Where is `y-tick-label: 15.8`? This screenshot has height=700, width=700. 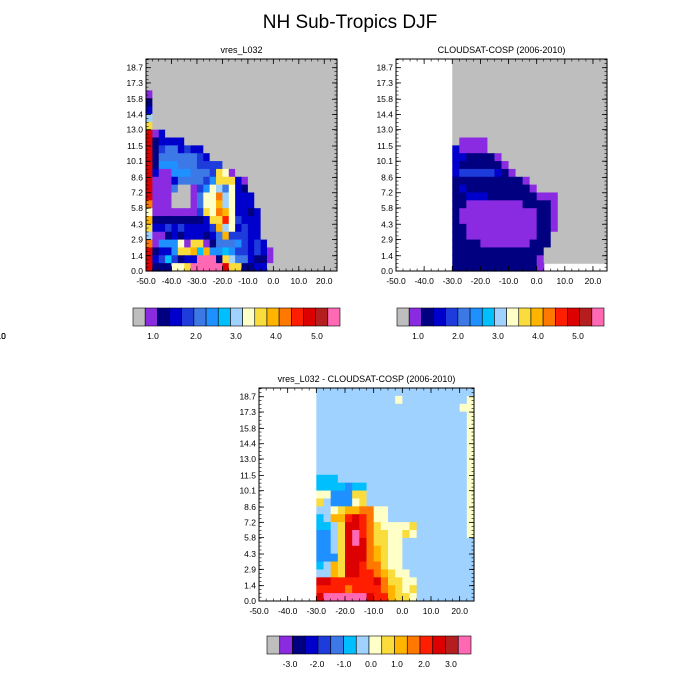
y-tick-label: 15.8 is located at coordinates (384, 99).